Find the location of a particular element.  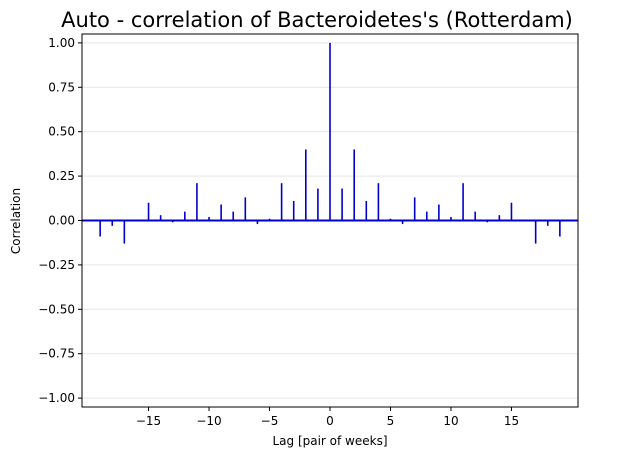

y-tick-label: −0.75 is located at coordinates (56, 354).